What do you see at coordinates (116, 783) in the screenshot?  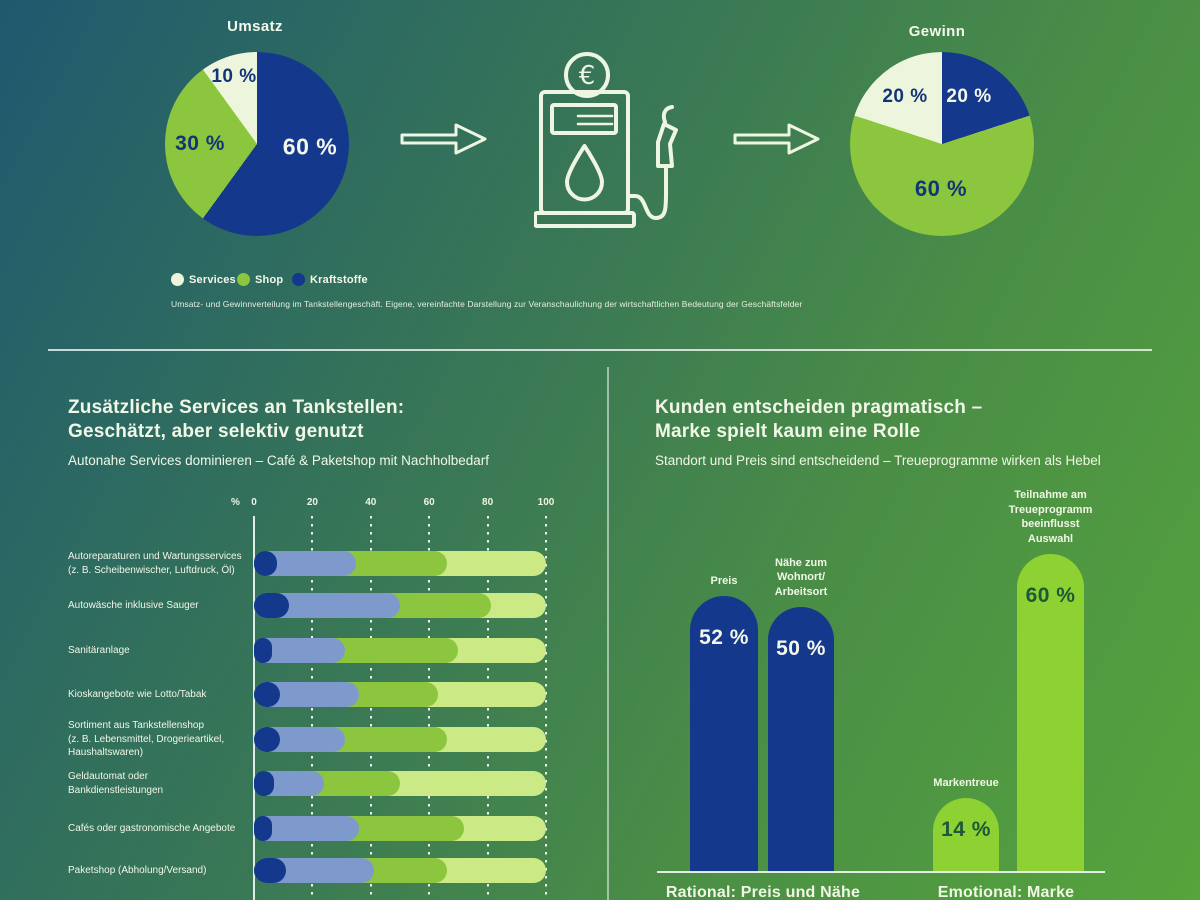 I see `category-label: Geldautomat oder Bankdienstleistungen` at bounding box center [116, 783].